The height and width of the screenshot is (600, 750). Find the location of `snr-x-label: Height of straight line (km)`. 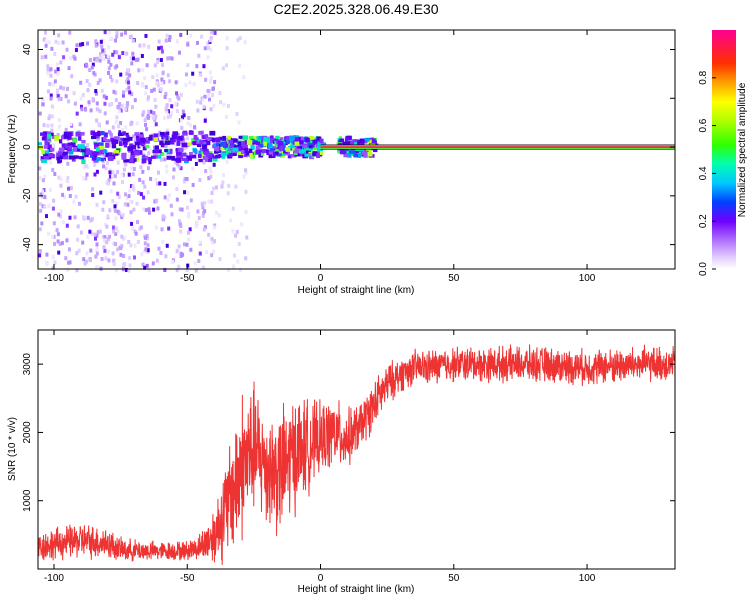

snr-x-label: Height of straight line (km) is located at coordinates (356, 589).